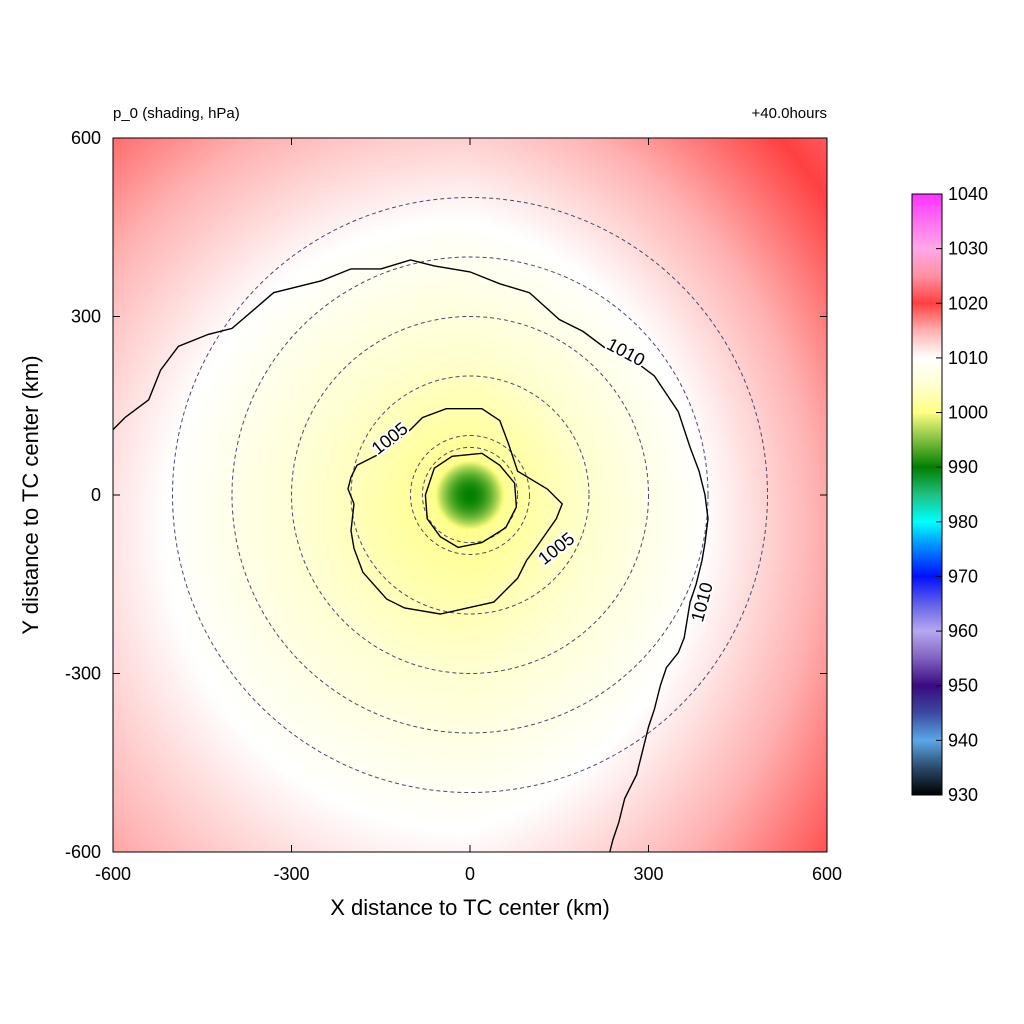  Describe the element at coordinates (83, 674) in the screenshot. I see `y-tick-label: -300` at that location.